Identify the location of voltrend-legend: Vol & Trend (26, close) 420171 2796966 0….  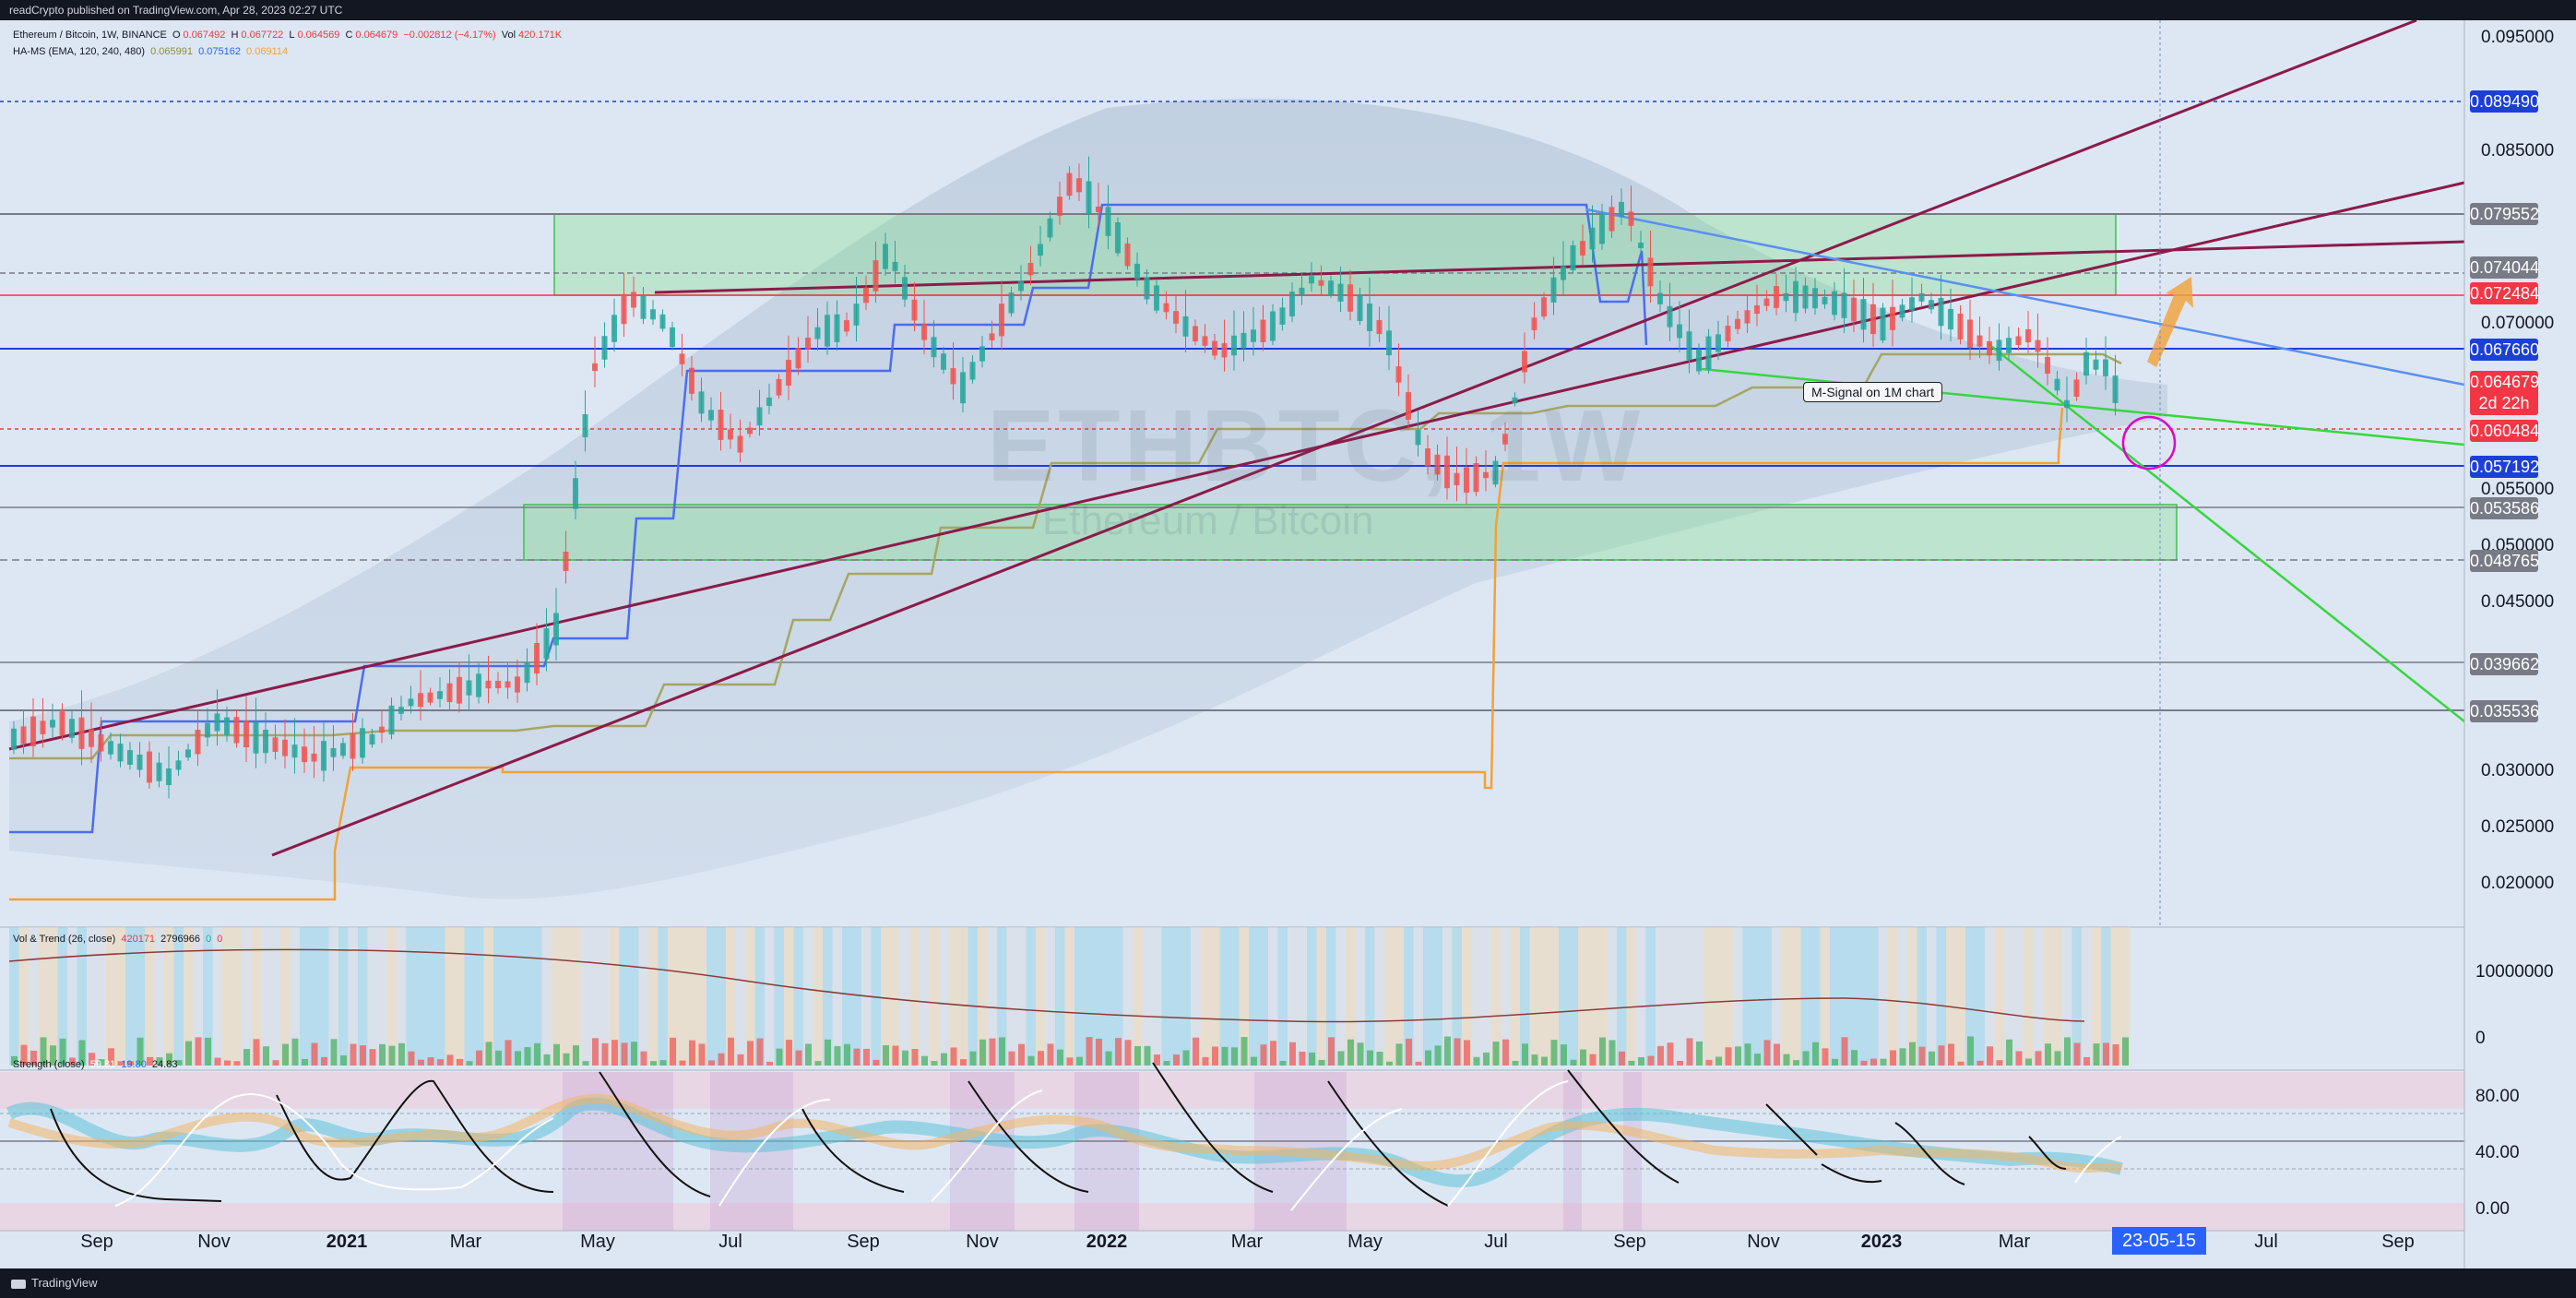
(119, 939).